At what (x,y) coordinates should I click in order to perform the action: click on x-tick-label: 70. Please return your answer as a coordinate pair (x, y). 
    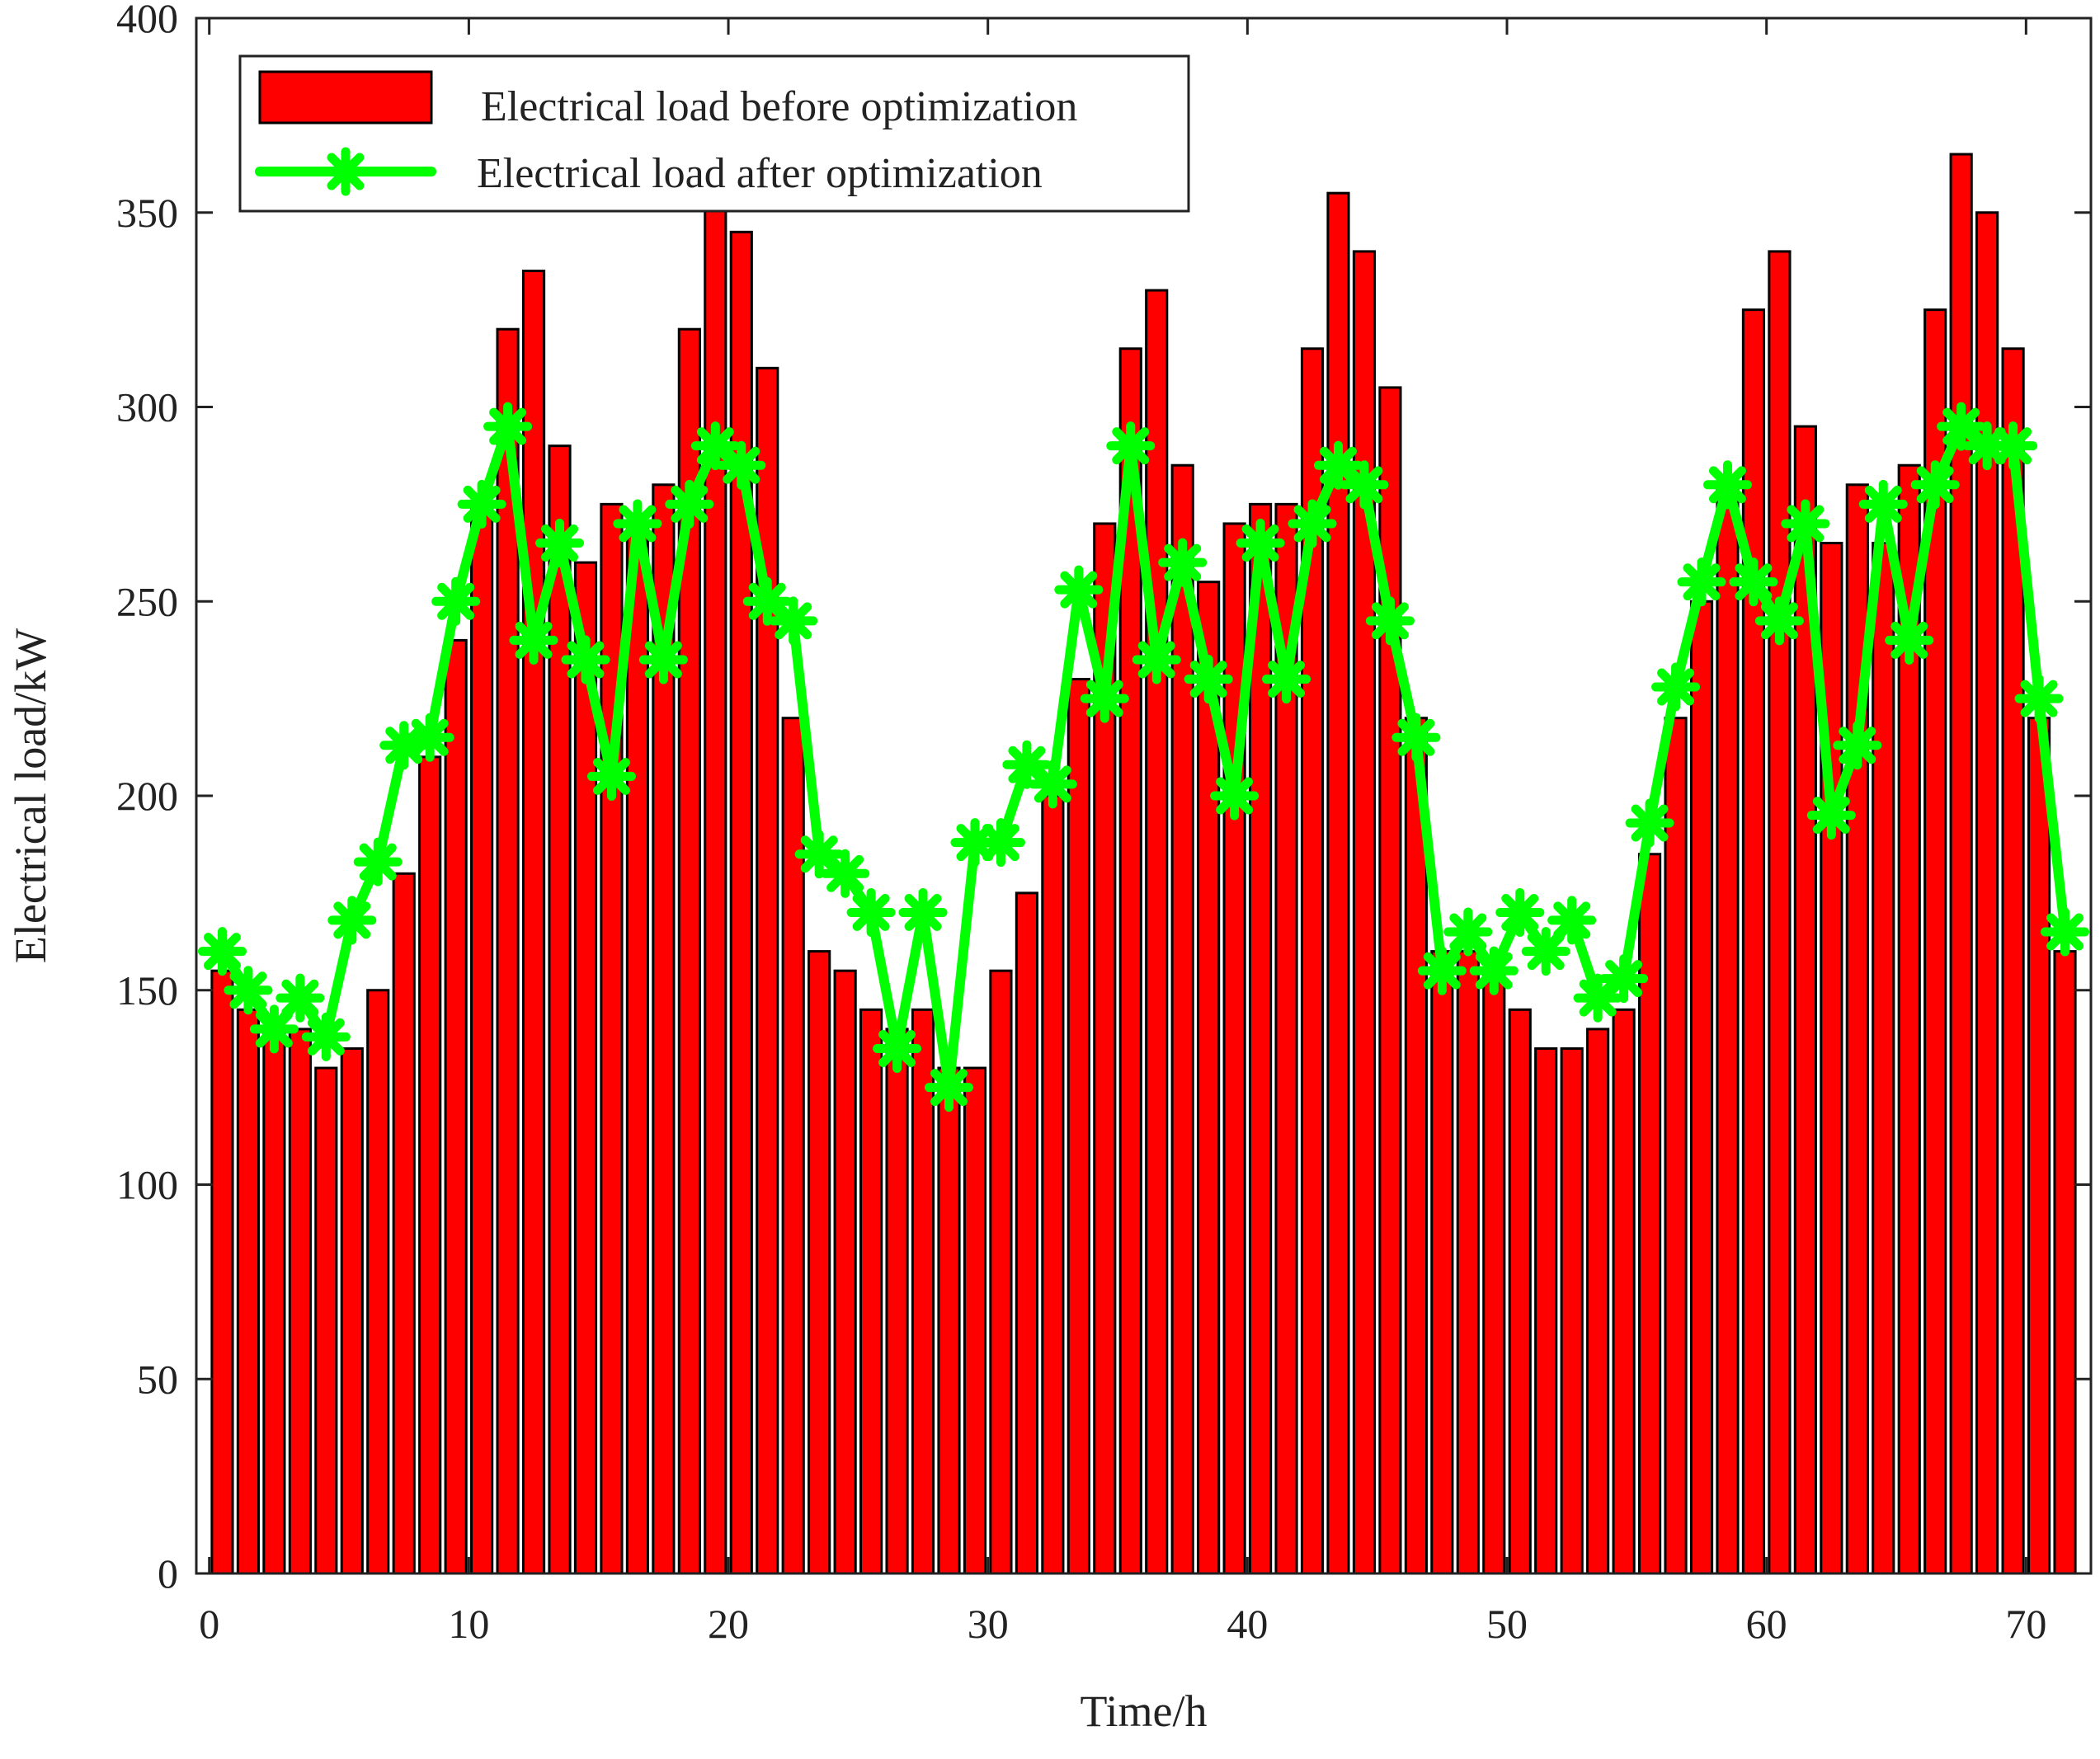
    Looking at the image, I should click on (2025, 1624).